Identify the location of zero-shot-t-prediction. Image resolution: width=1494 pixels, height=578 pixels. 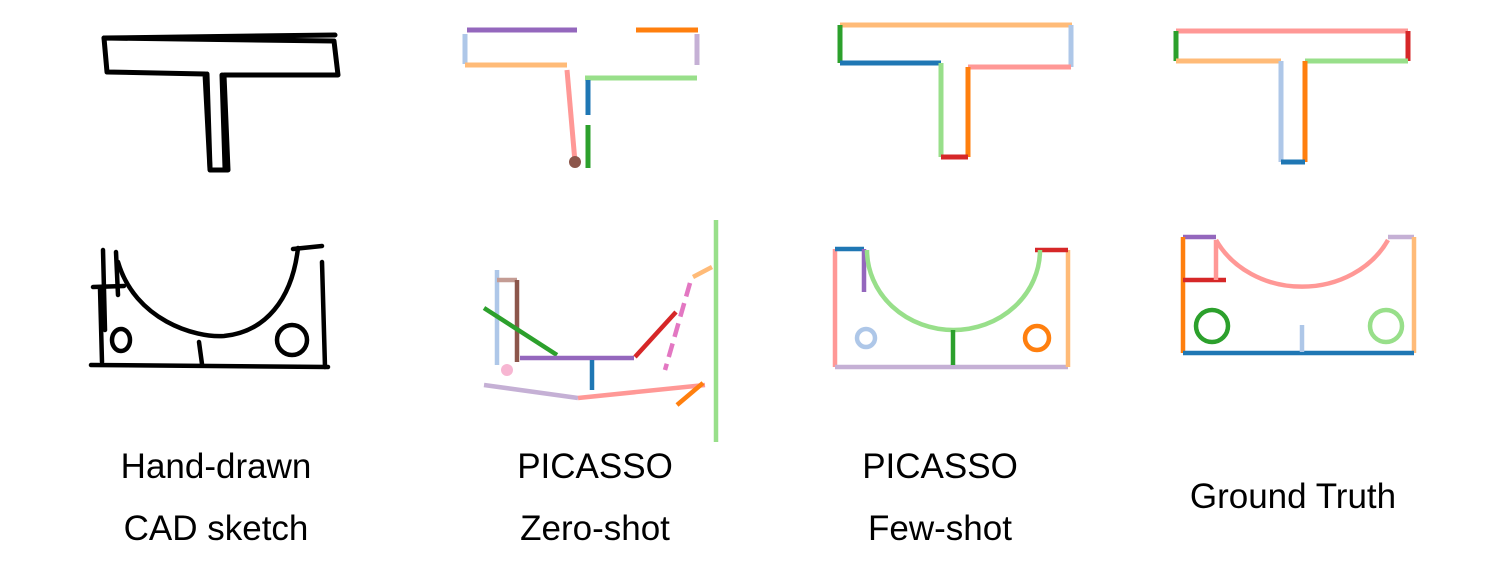
(581, 97).